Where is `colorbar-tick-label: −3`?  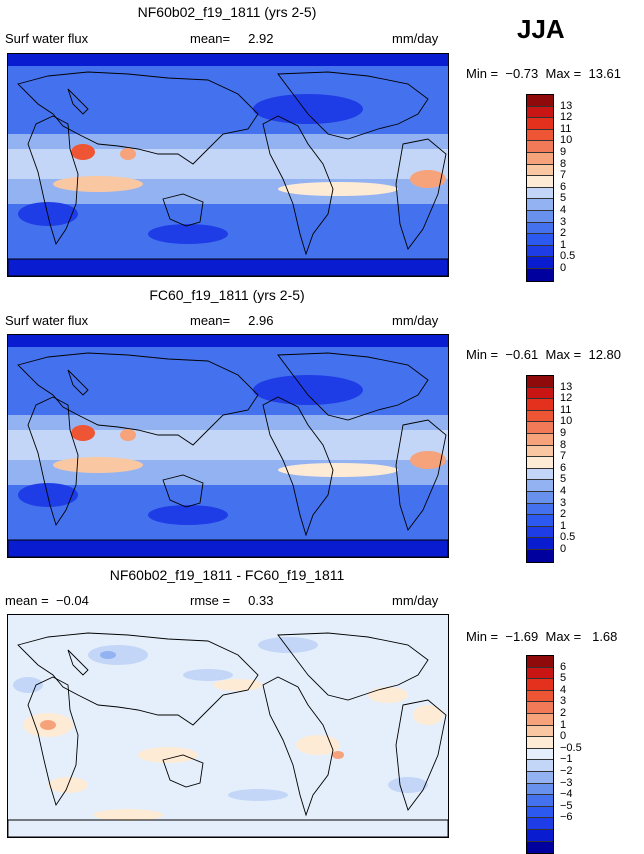
colorbar-tick-label: −3 is located at coordinates (566, 782).